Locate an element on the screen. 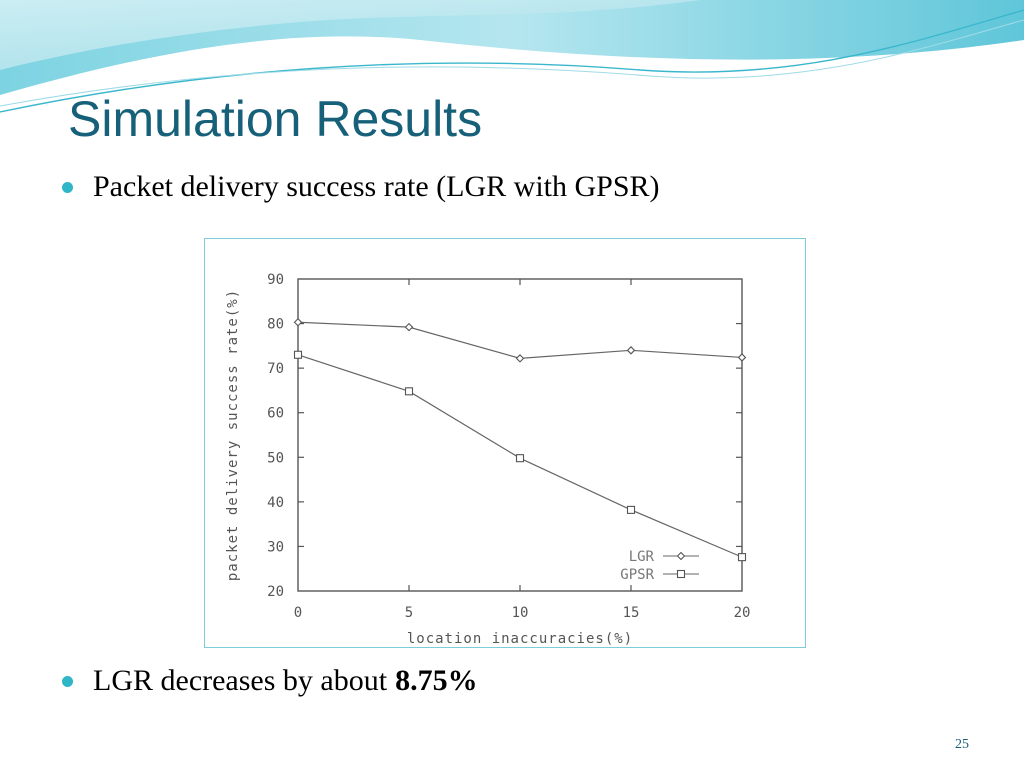 Image resolution: width=1024 pixels, height=768 pixels. y-tick-label: 80 is located at coordinates (275, 325).